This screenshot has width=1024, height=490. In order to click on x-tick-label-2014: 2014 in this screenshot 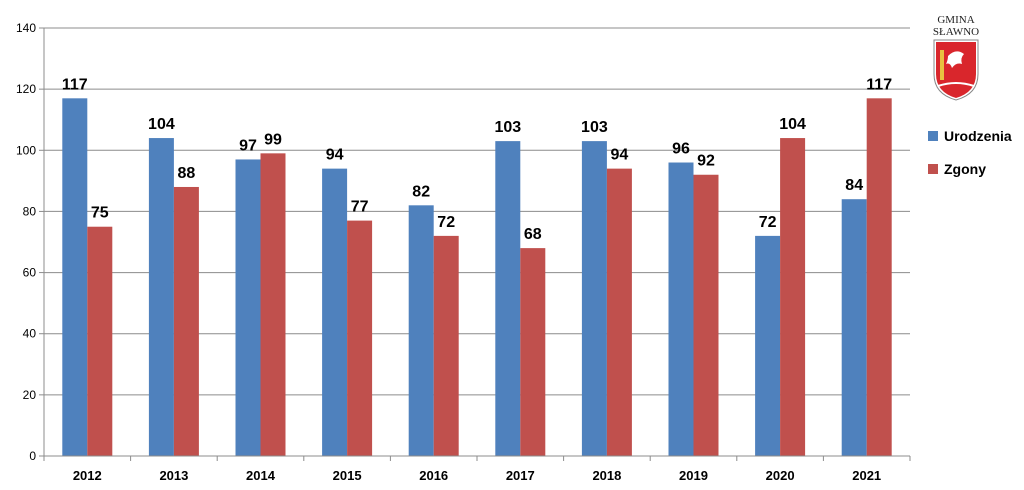, I will do `click(261, 475)`.